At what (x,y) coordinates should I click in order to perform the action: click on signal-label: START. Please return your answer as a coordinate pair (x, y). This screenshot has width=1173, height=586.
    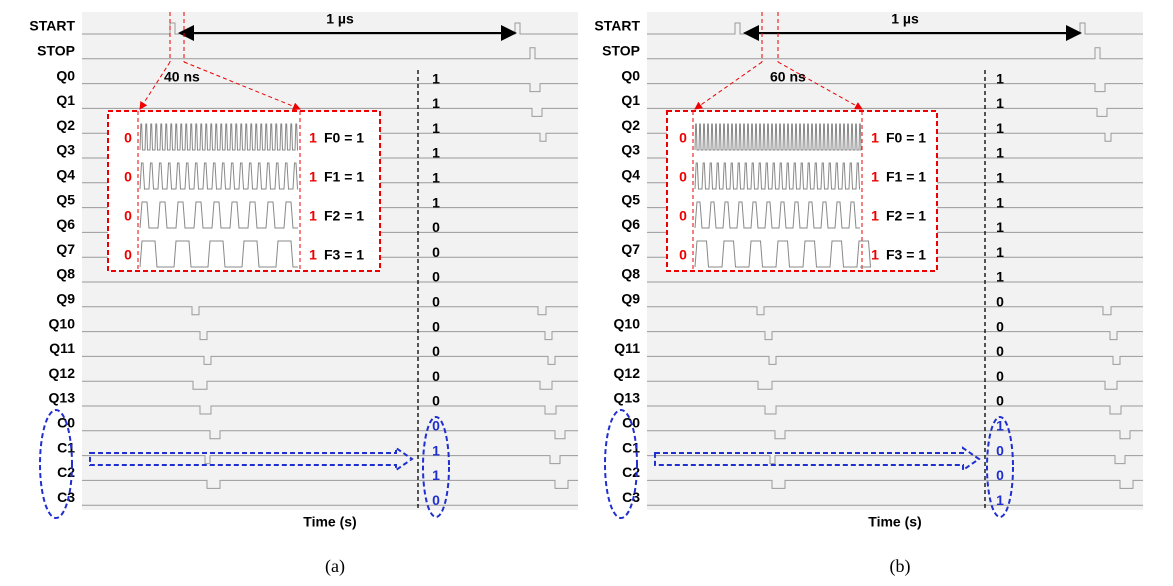
    Looking at the image, I should click on (617, 26).